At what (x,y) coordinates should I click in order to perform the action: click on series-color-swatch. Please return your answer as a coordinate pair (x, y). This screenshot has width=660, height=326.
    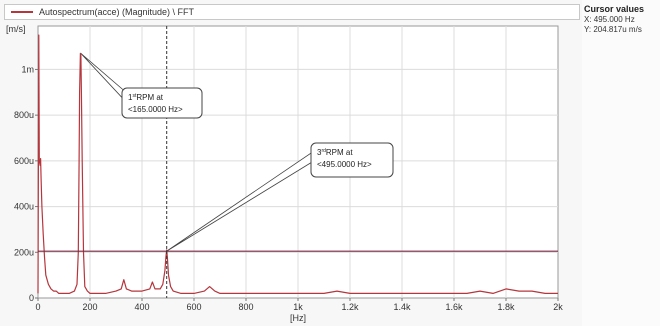
    Looking at the image, I should click on (22, 12).